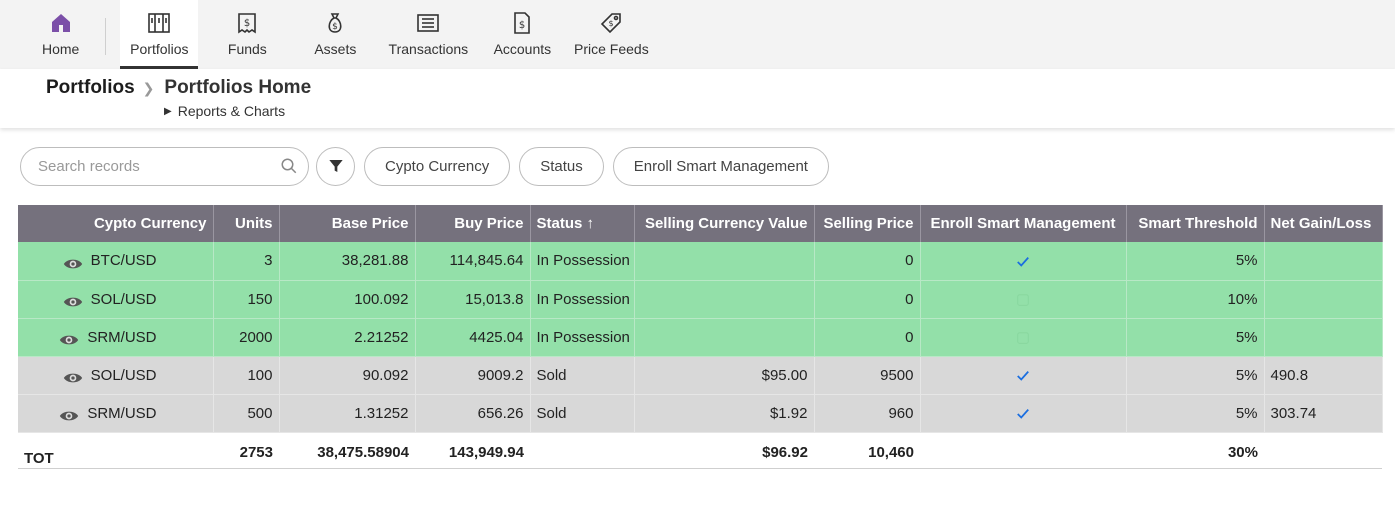  I want to click on col-header-selling-currency-value: Selling Currency Value, so click(724, 223).